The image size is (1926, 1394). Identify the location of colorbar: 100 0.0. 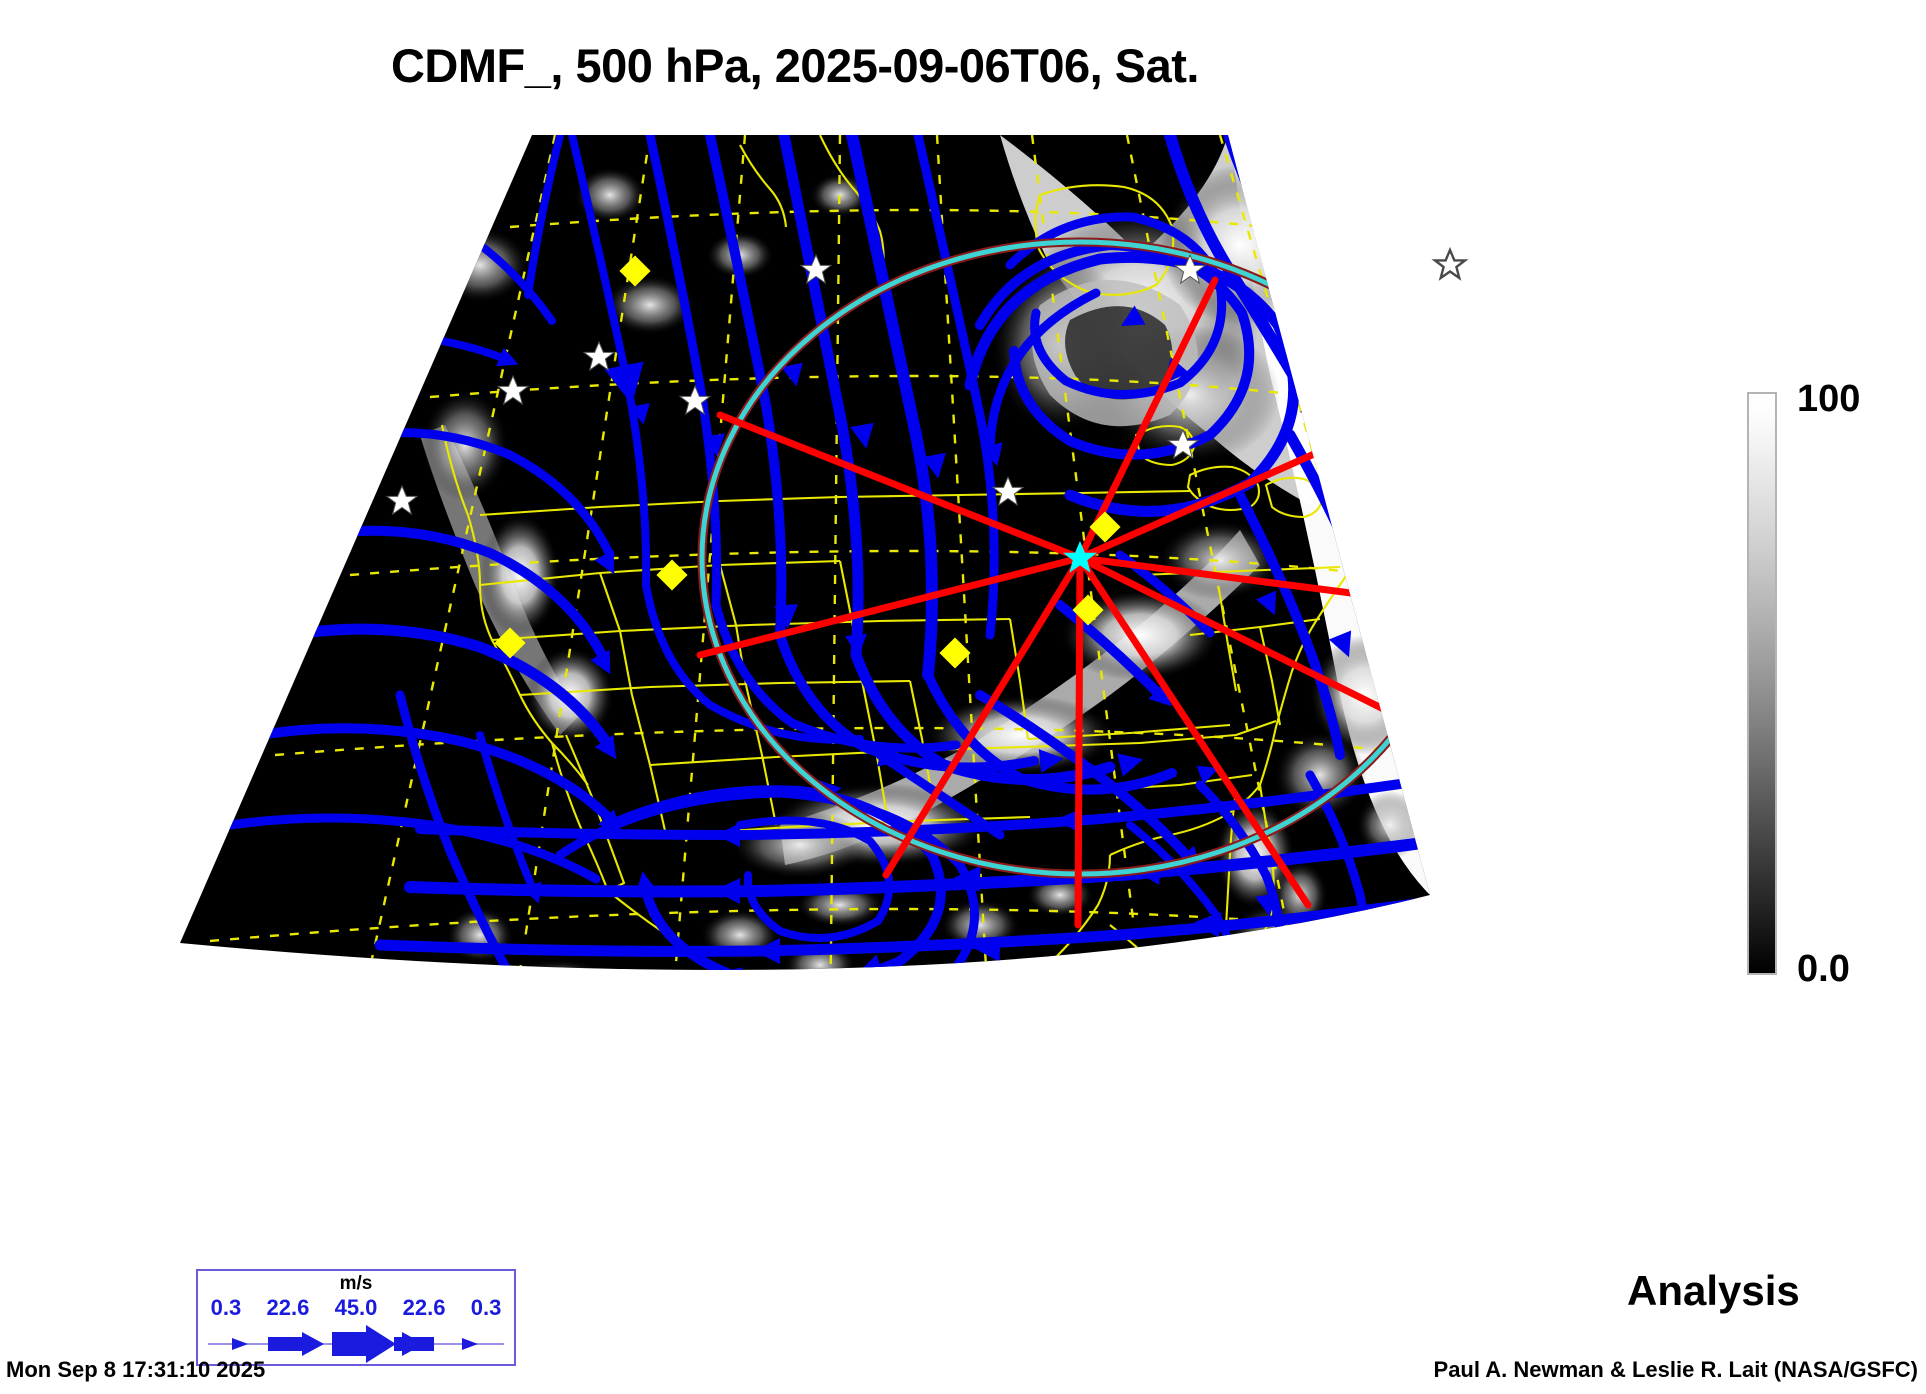
(1832, 690).